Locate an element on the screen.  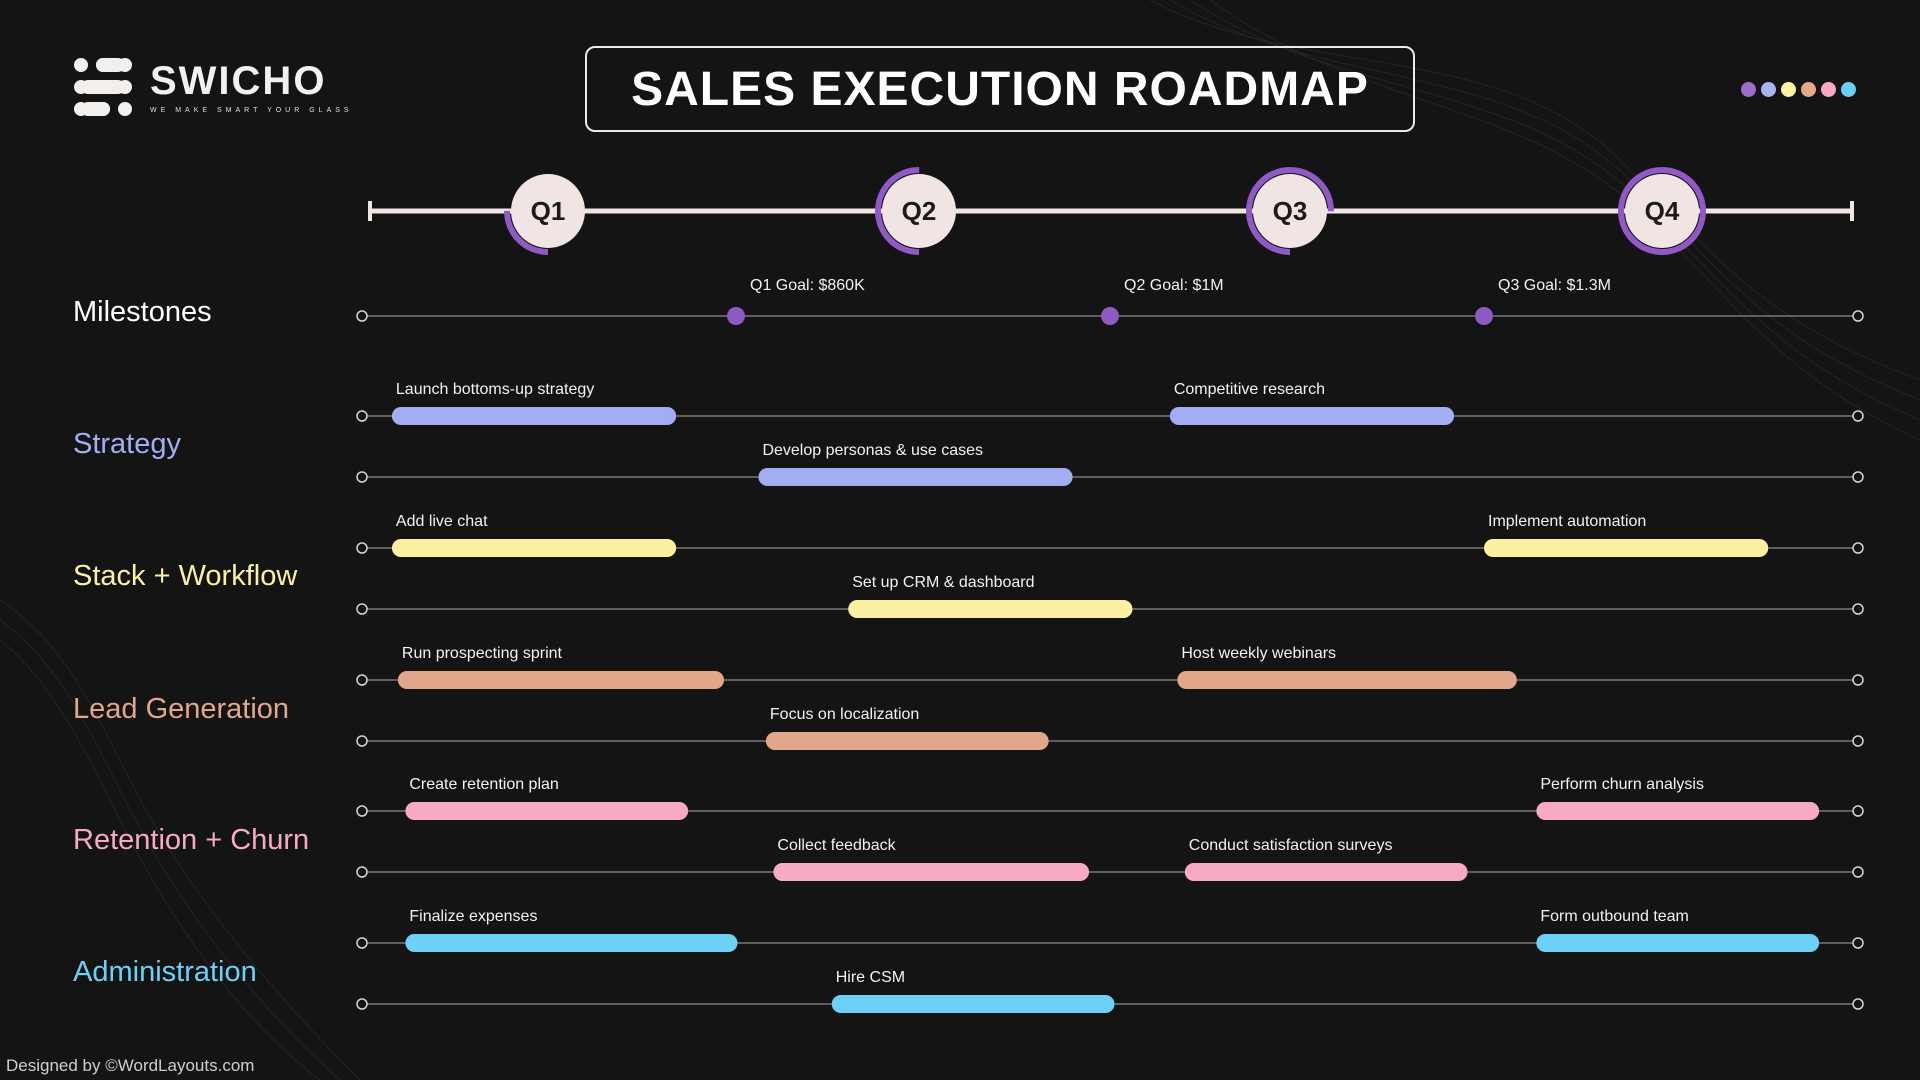
title-box: SALES EXECUTION ROADMAP is located at coordinates (1000, 89).